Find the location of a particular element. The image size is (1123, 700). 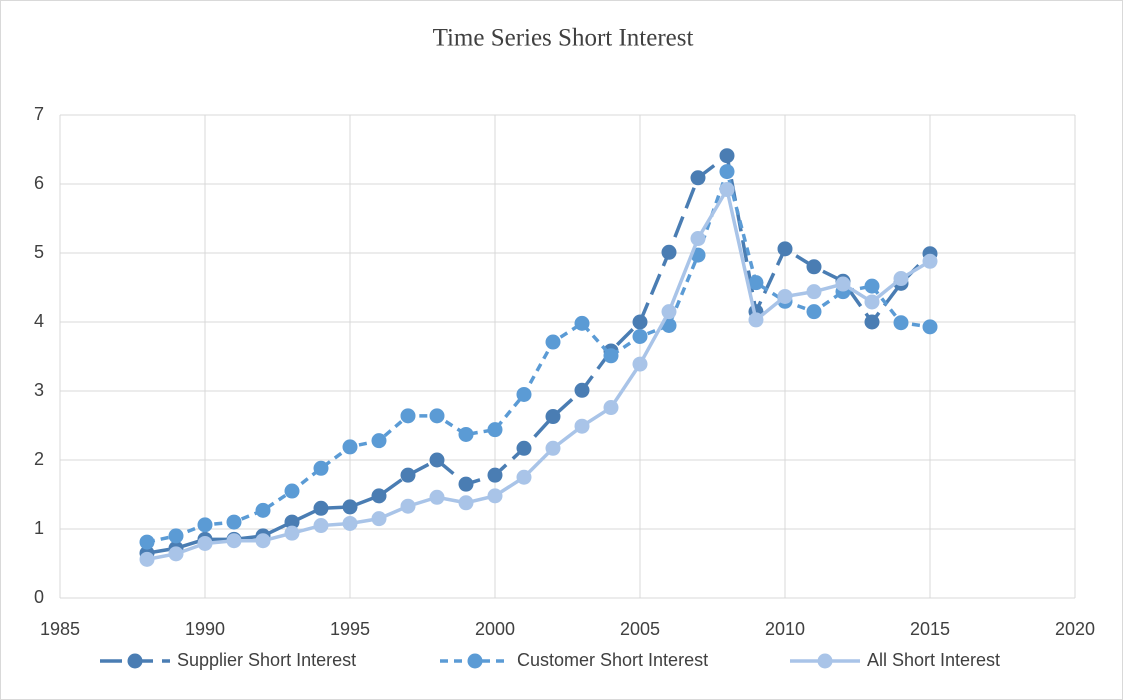

x-tick-label: 1990 is located at coordinates (205, 629).